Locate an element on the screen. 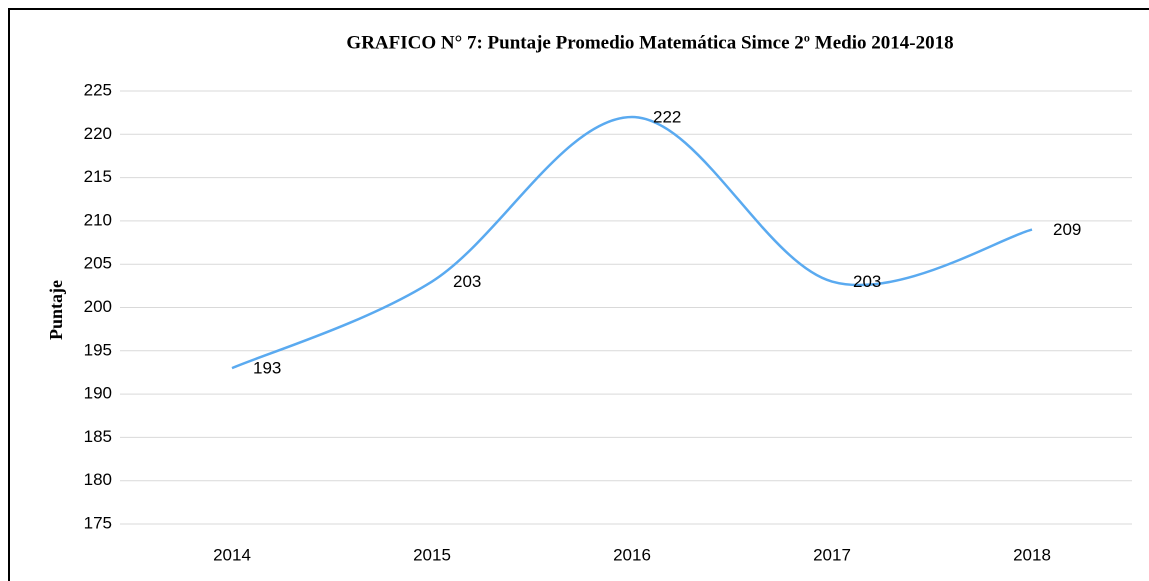 Image resolution: width=1149 pixels, height=581 pixels. data-label: 209 is located at coordinates (1067, 229).